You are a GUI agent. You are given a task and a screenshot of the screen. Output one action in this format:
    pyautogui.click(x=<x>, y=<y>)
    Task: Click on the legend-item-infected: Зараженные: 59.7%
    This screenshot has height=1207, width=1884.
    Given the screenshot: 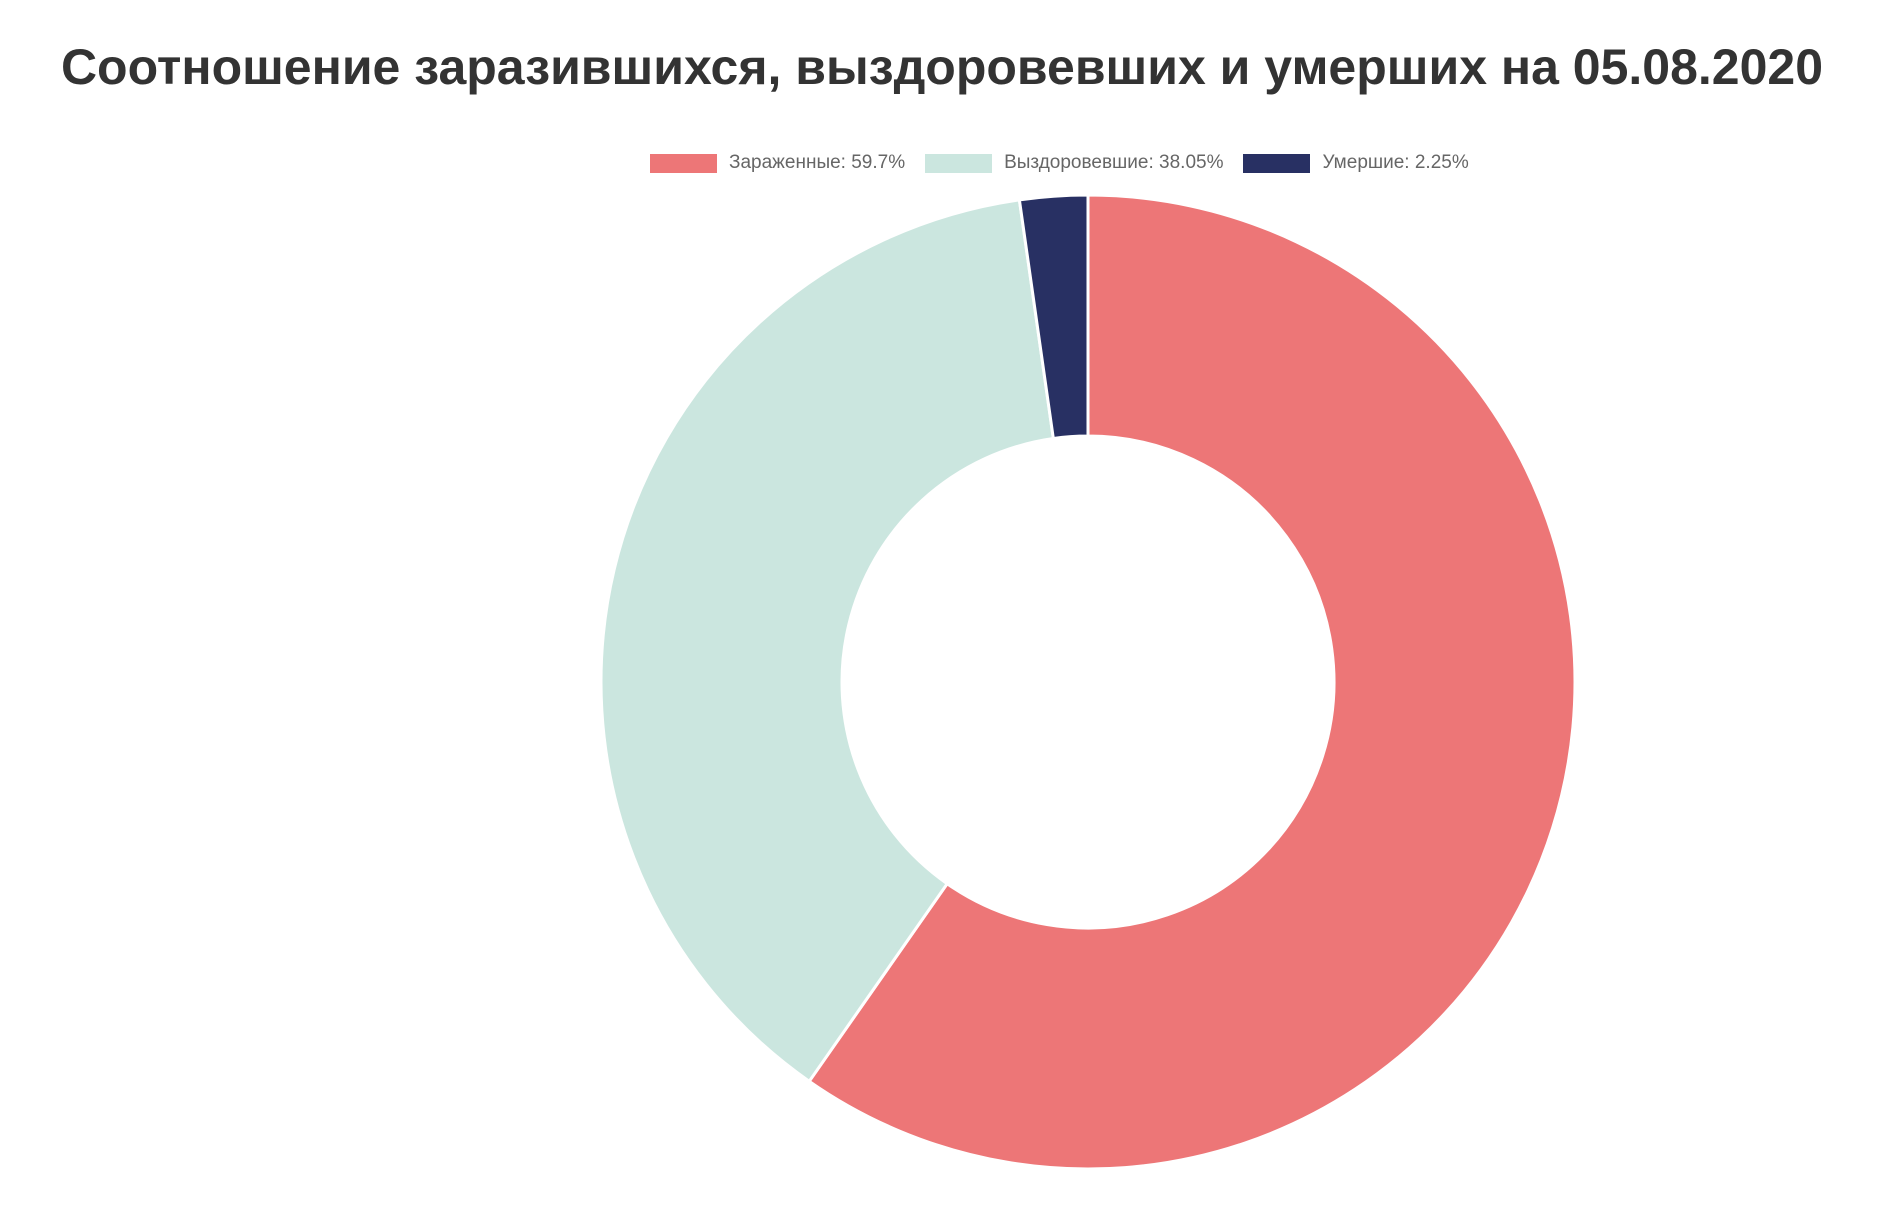 What is the action you would take?
    pyautogui.click(x=777, y=163)
    